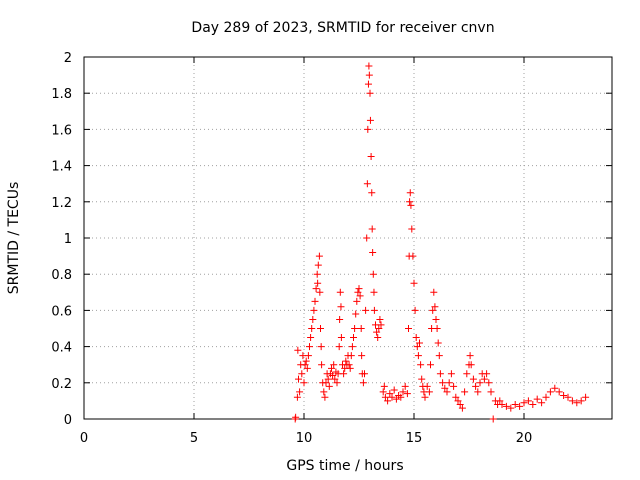 The image size is (640, 480). Describe the element at coordinates (414, 438) in the screenshot. I see `x-tick-label: 15` at that location.